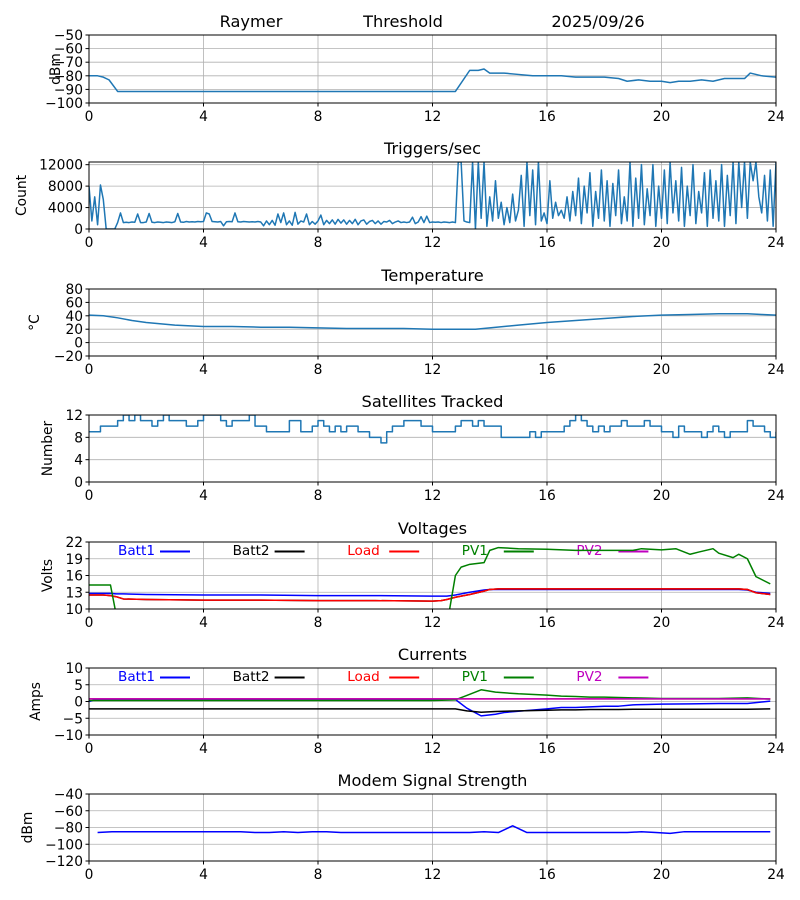  Describe the element at coordinates (412, 448) in the screenshot. I see `panel-satellites: 0 4 8 12 16 20 24 0 4 8 12 Number Satellites Tracked` at that location.